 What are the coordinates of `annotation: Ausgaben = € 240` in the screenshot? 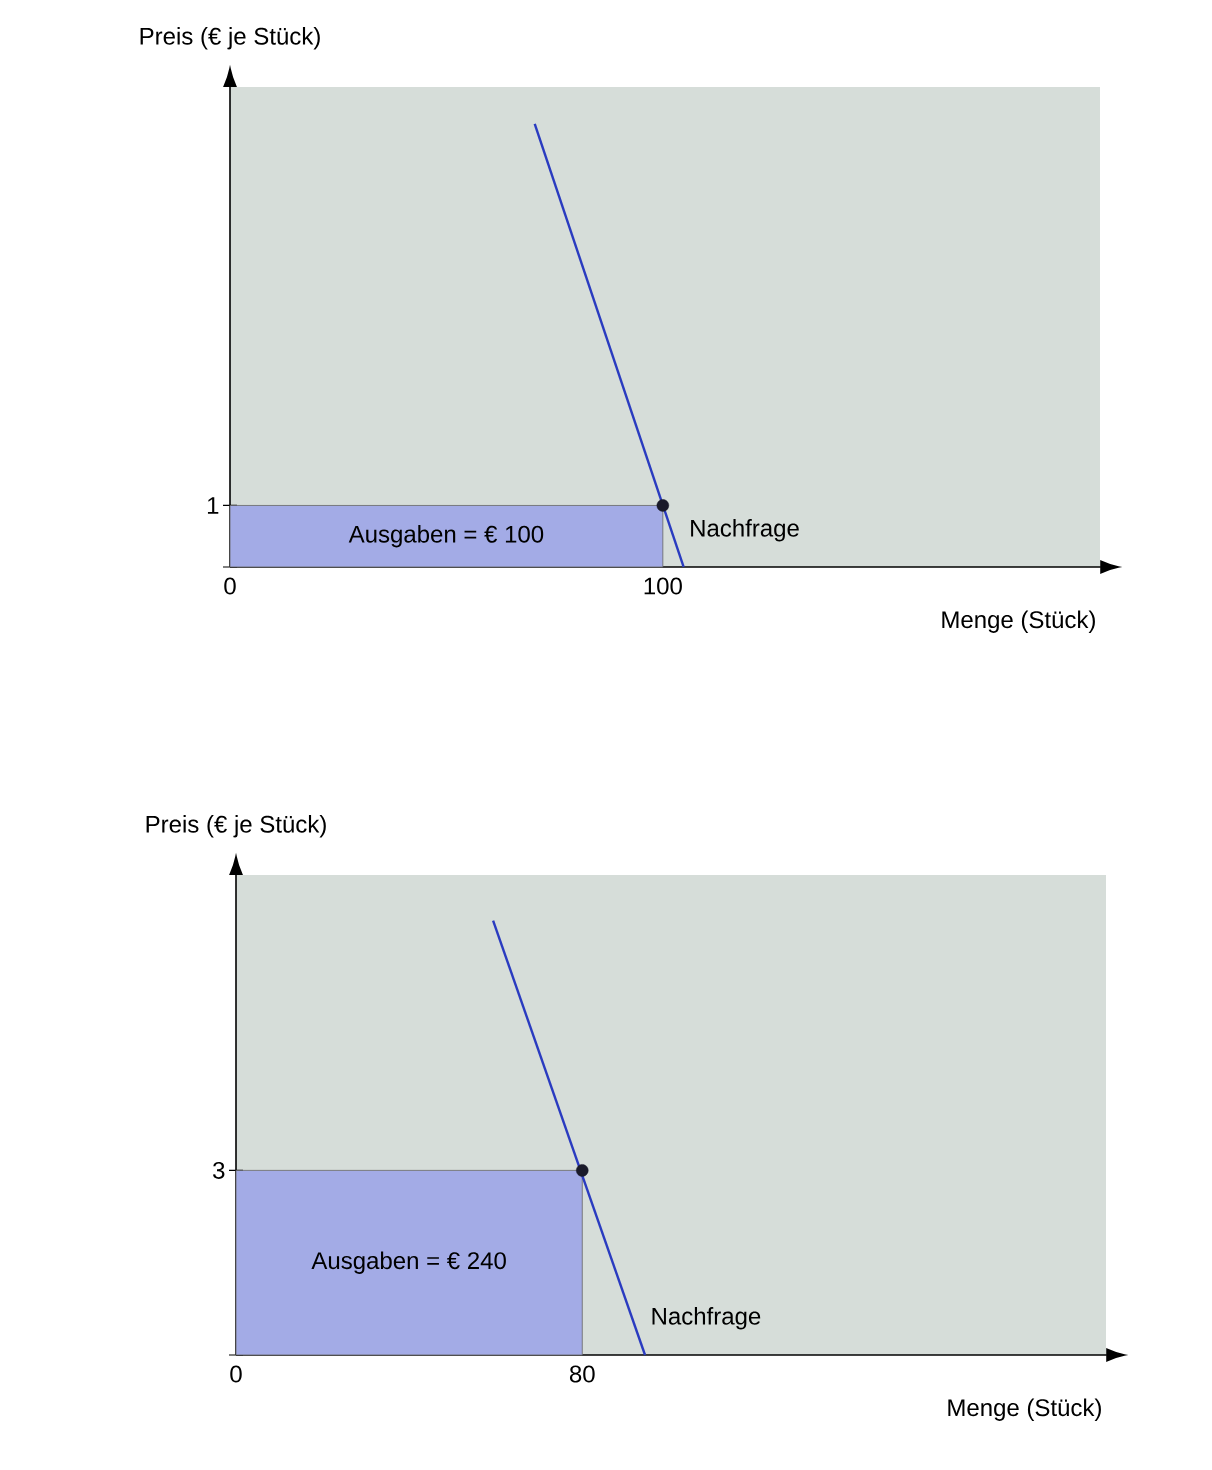 It's located at (408, 1262).